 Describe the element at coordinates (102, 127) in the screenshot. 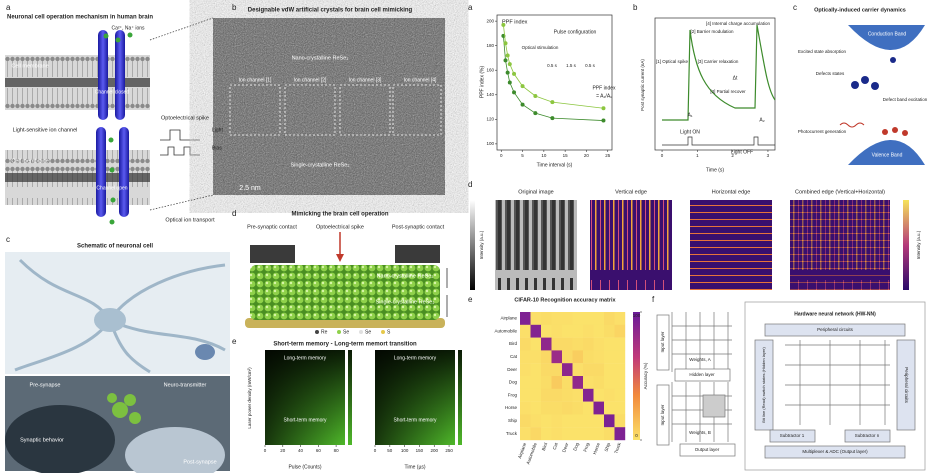

I see `membrane-diagram` at that location.